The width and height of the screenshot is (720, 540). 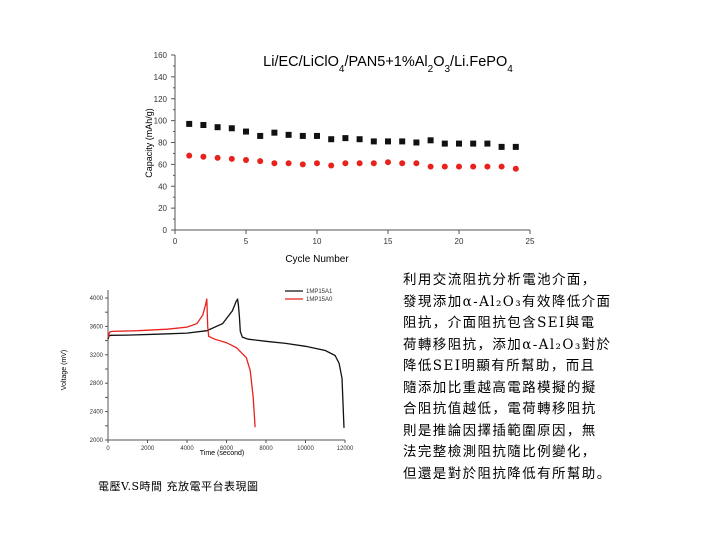 What do you see at coordinates (97, 299) in the screenshot?
I see `voltage-y-tick-label: 4000` at bounding box center [97, 299].